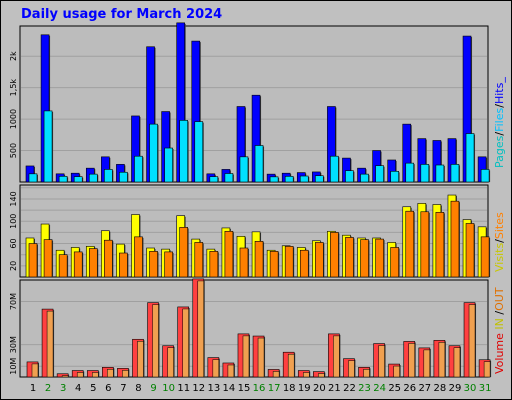 The width and height of the screenshot is (512, 400). I want to click on day-label: 1, so click(33, 388).